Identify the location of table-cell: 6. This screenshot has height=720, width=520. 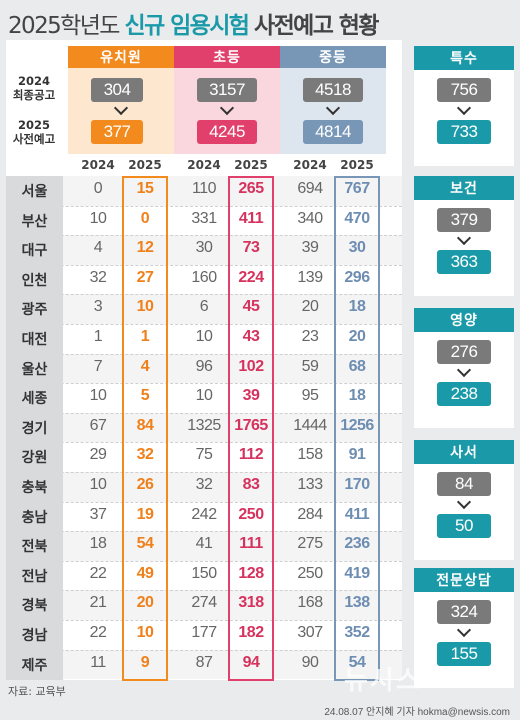
(204, 307).